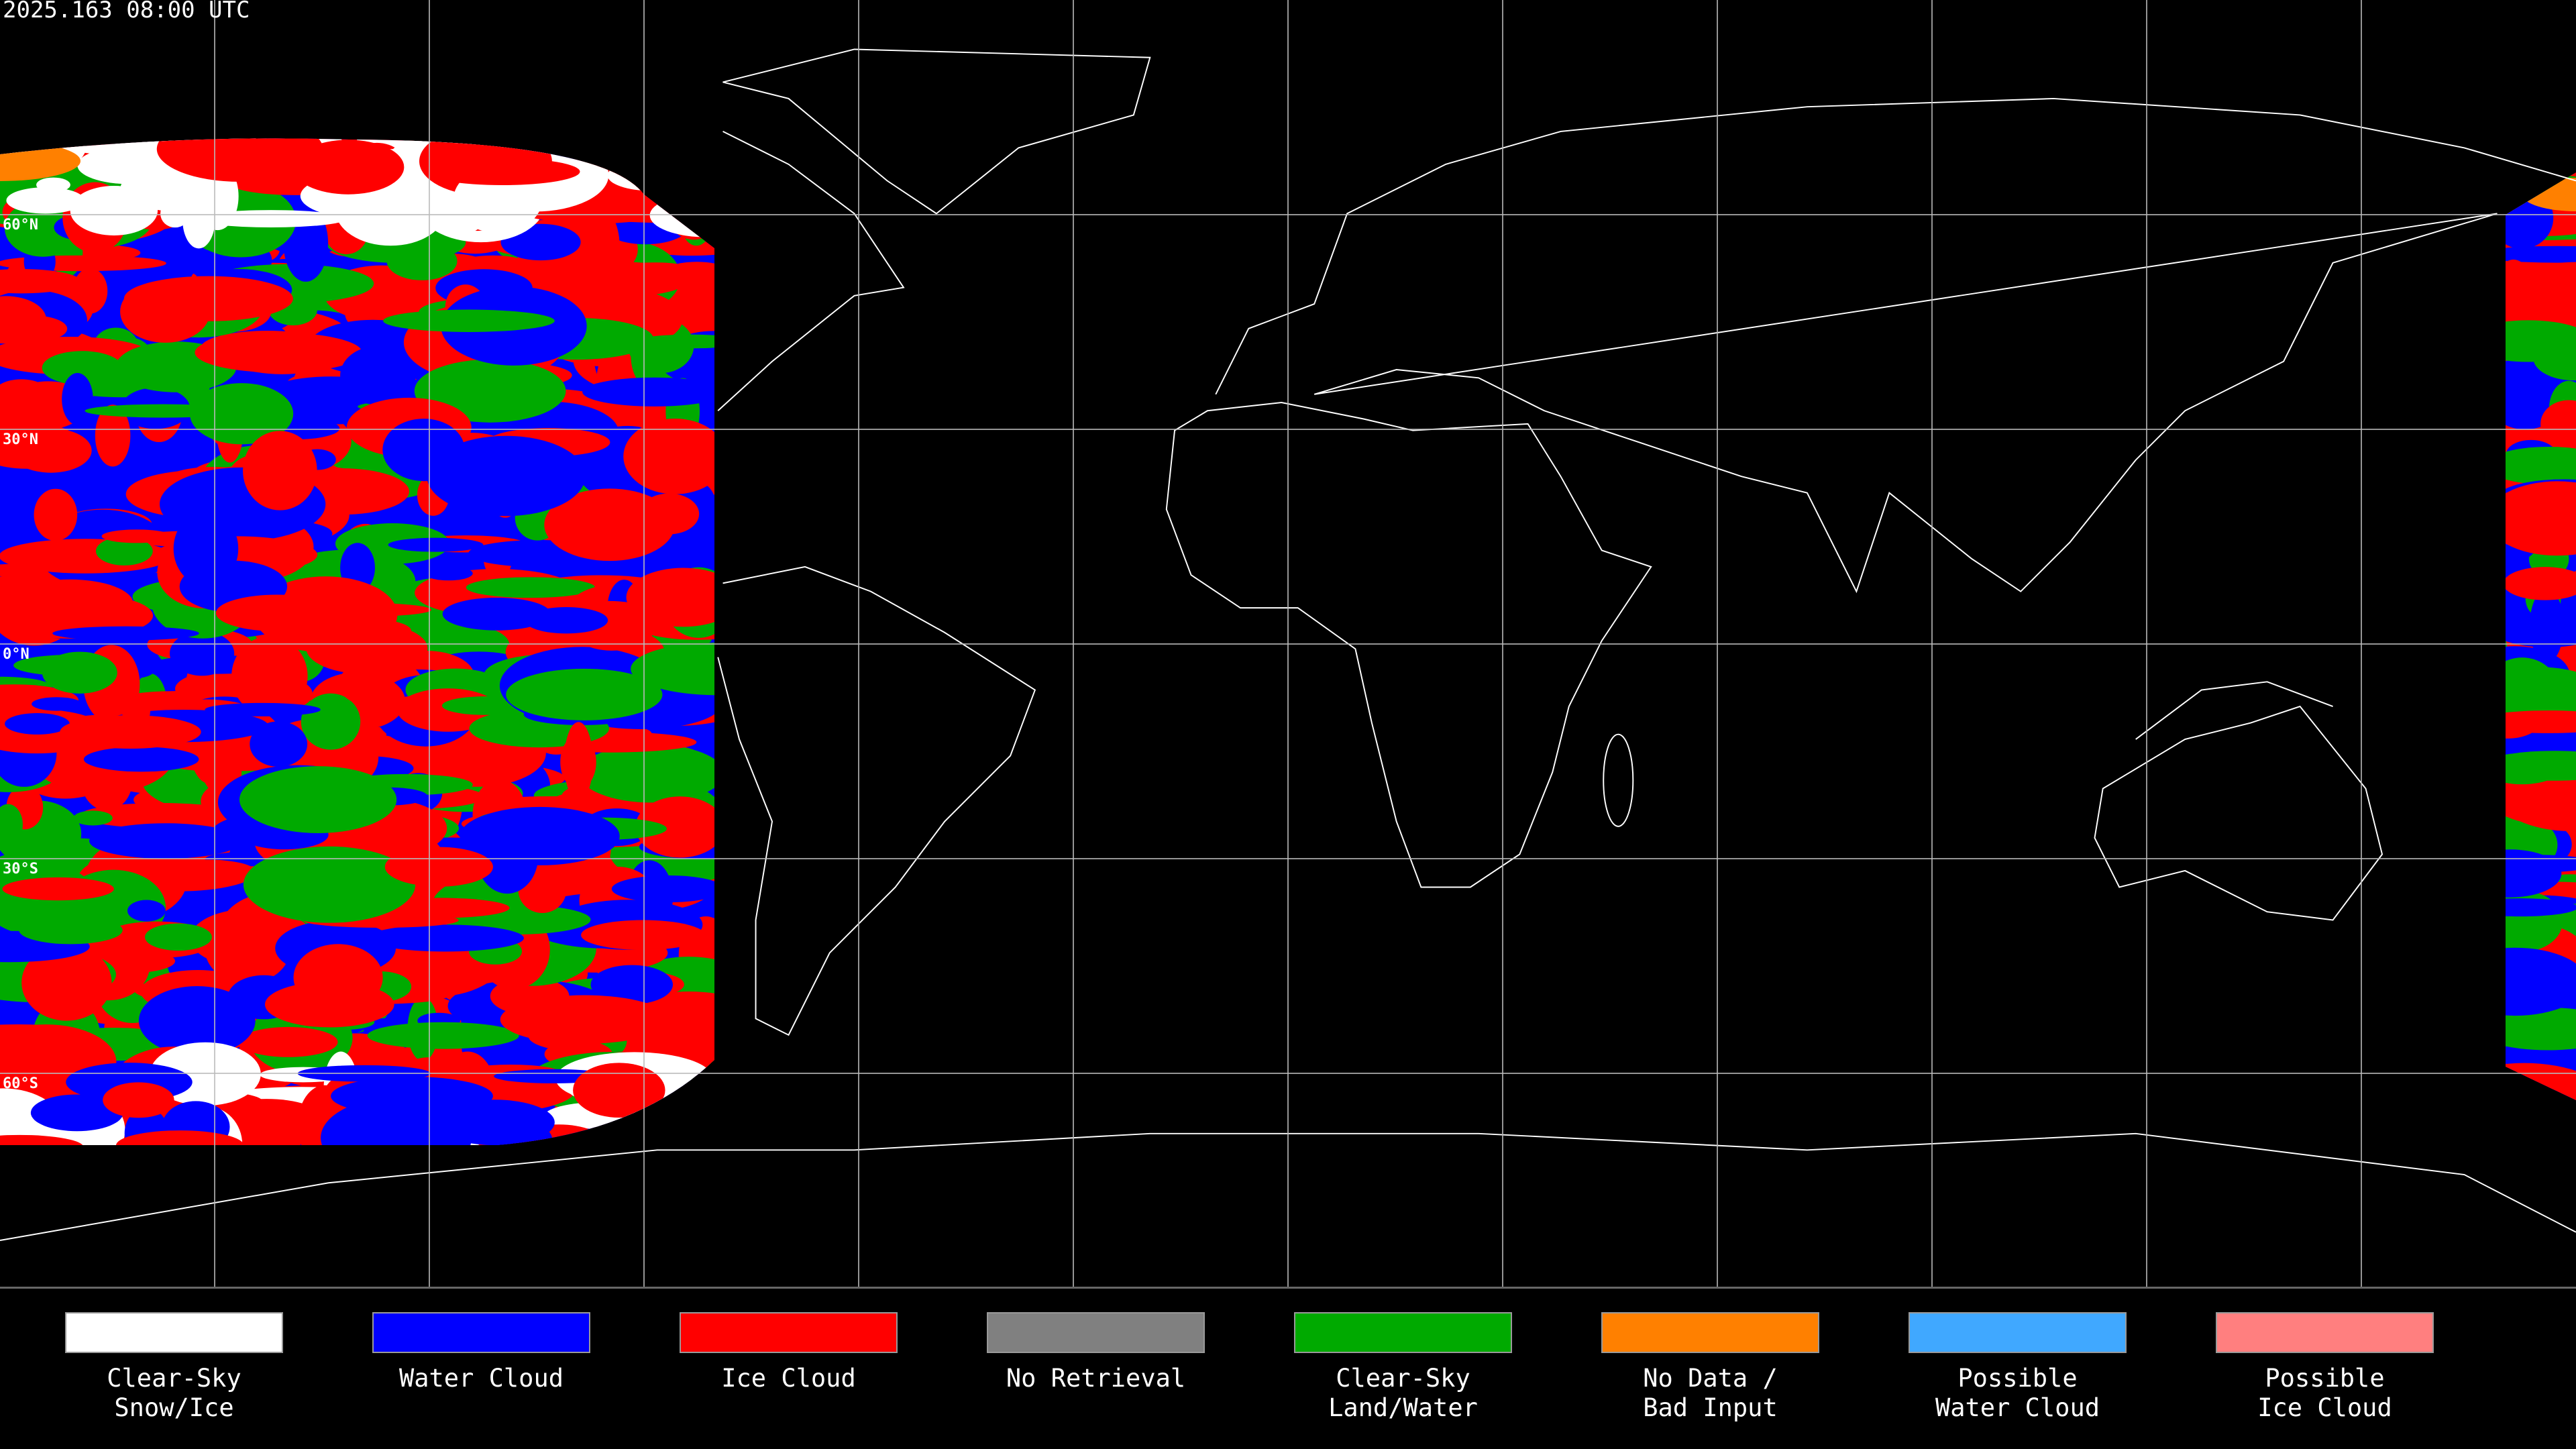 Image resolution: width=2576 pixels, height=1449 pixels. I want to click on legend-label: Land/Water, so click(1403, 1407).